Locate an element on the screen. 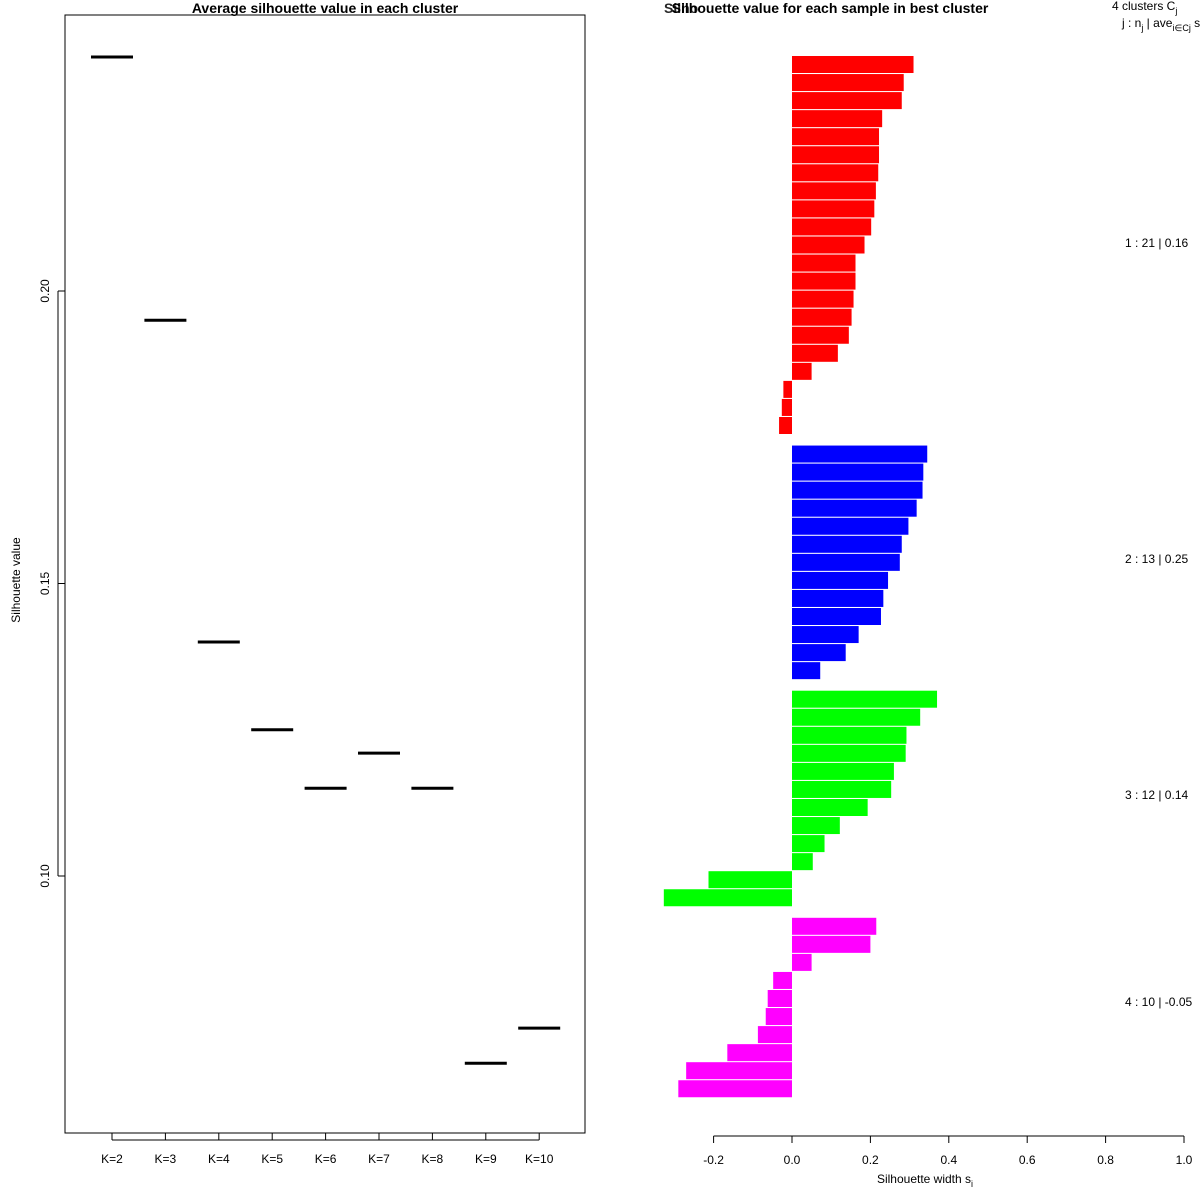 Image resolution: width=1200 pixels, height=1200 pixels. x-tick-label: K=7 is located at coordinates (379, 1159).